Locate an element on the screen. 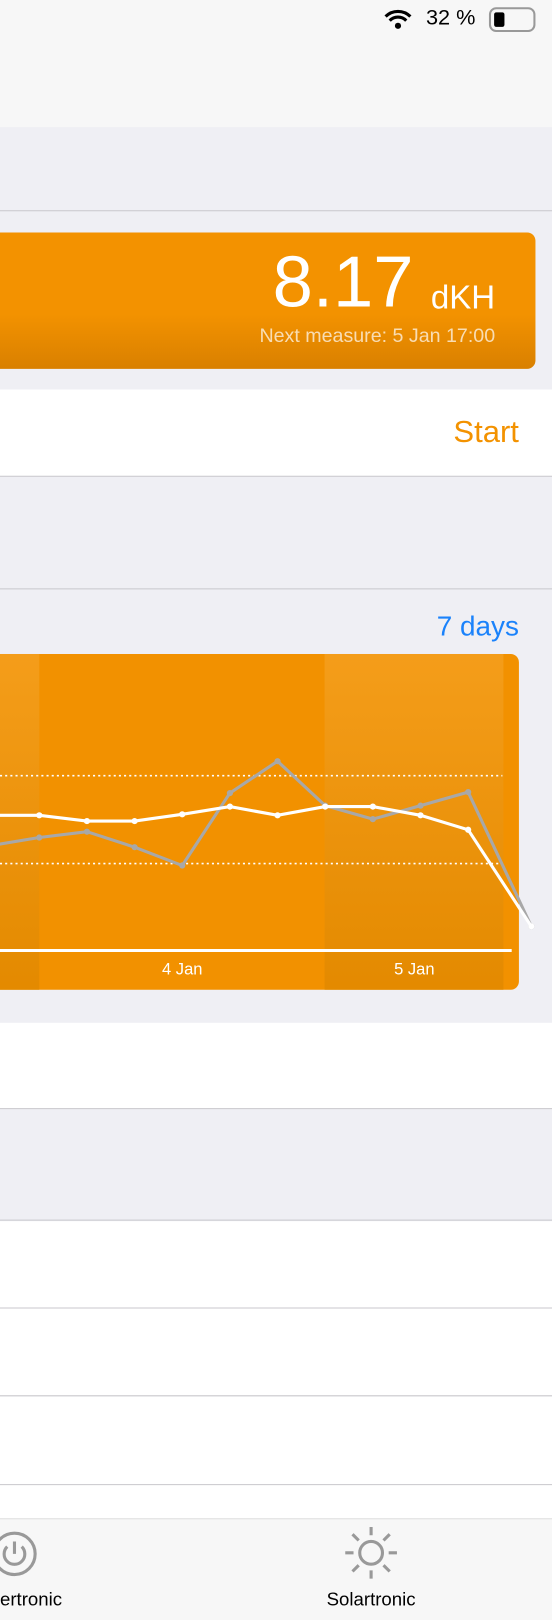 The width and height of the screenshot is (552, 1620). battery-fill is located at coordinates (499, 19).